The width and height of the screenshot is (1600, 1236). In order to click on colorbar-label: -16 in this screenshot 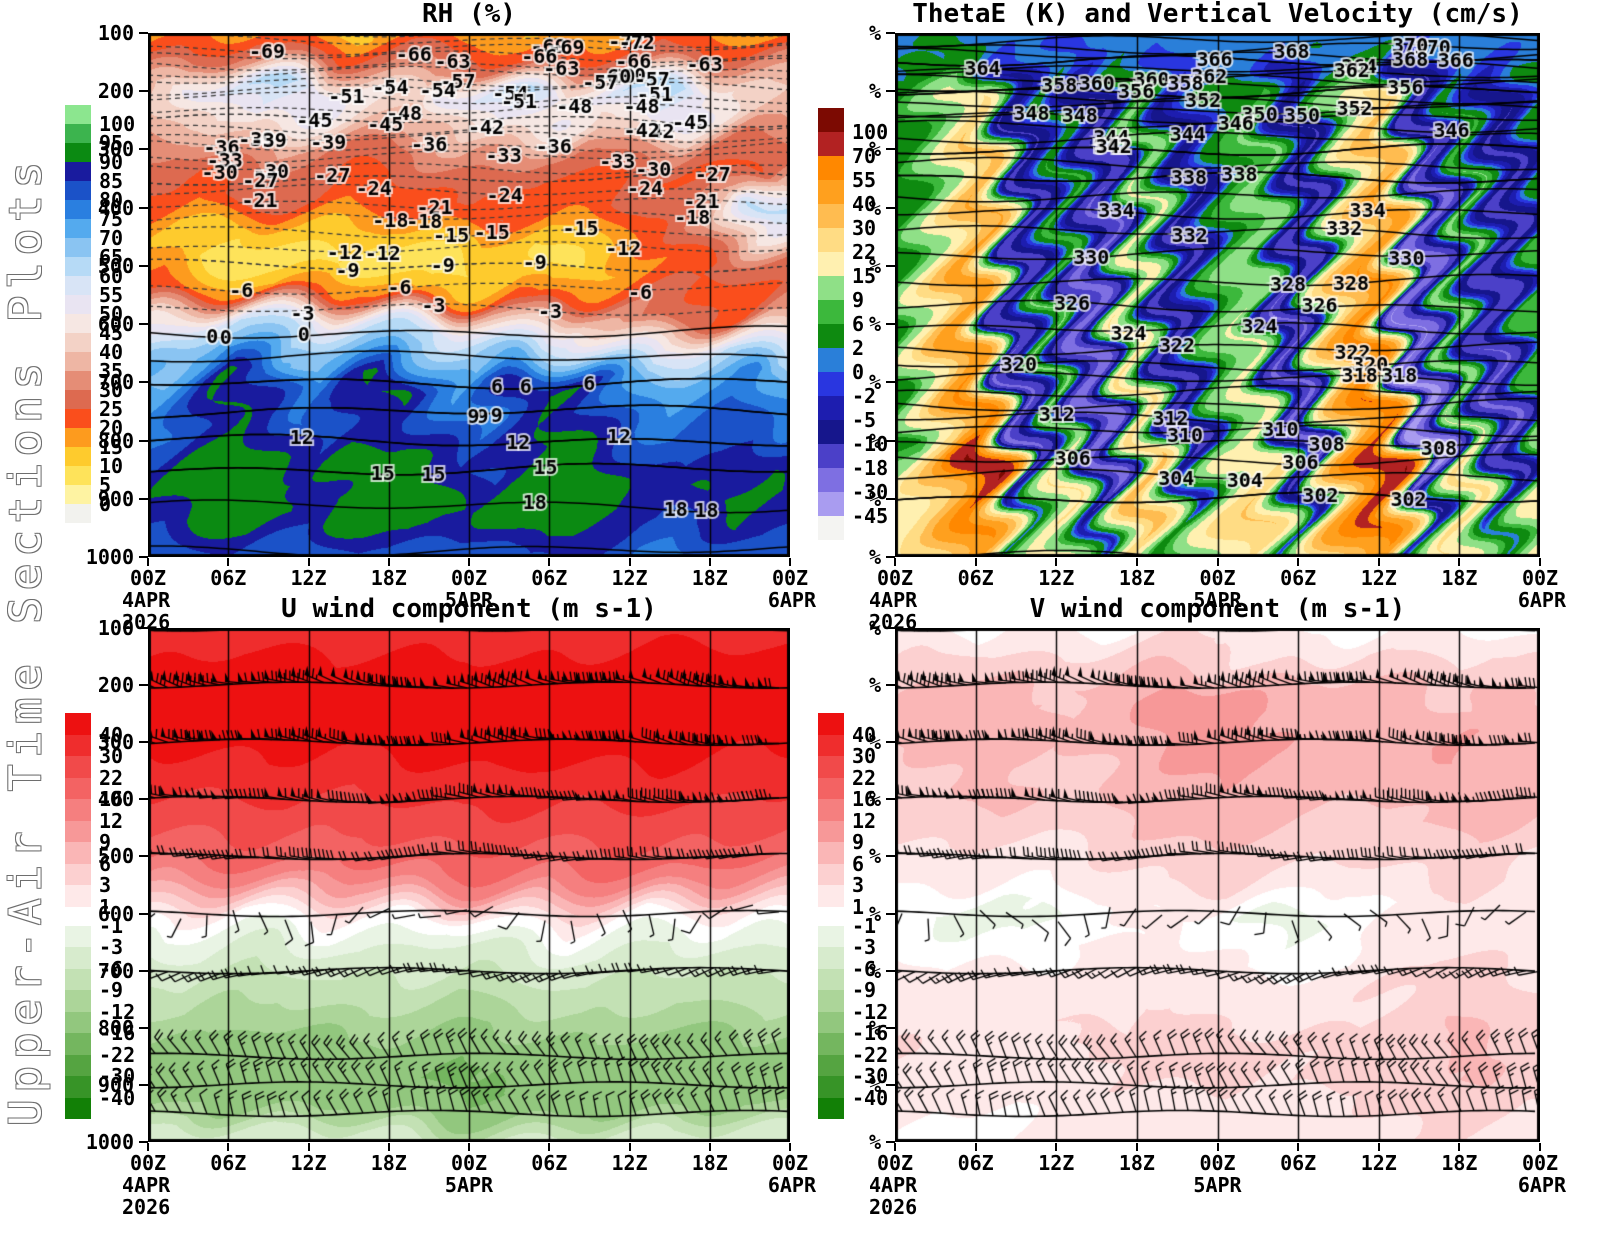, I will do `click(870, 1033)`.